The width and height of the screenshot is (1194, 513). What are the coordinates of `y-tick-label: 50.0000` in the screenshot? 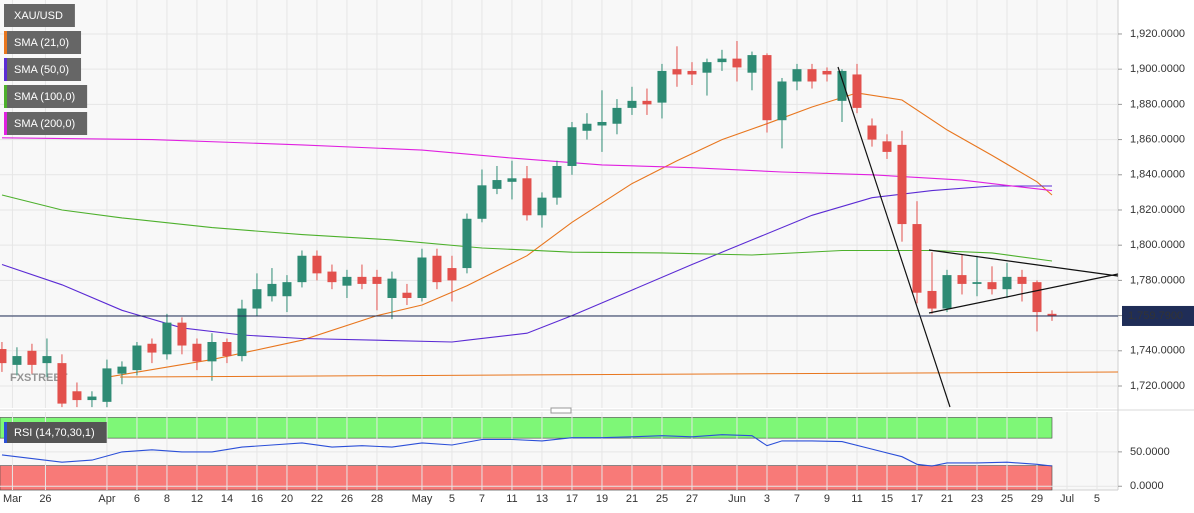 It's located at (1150, 452).